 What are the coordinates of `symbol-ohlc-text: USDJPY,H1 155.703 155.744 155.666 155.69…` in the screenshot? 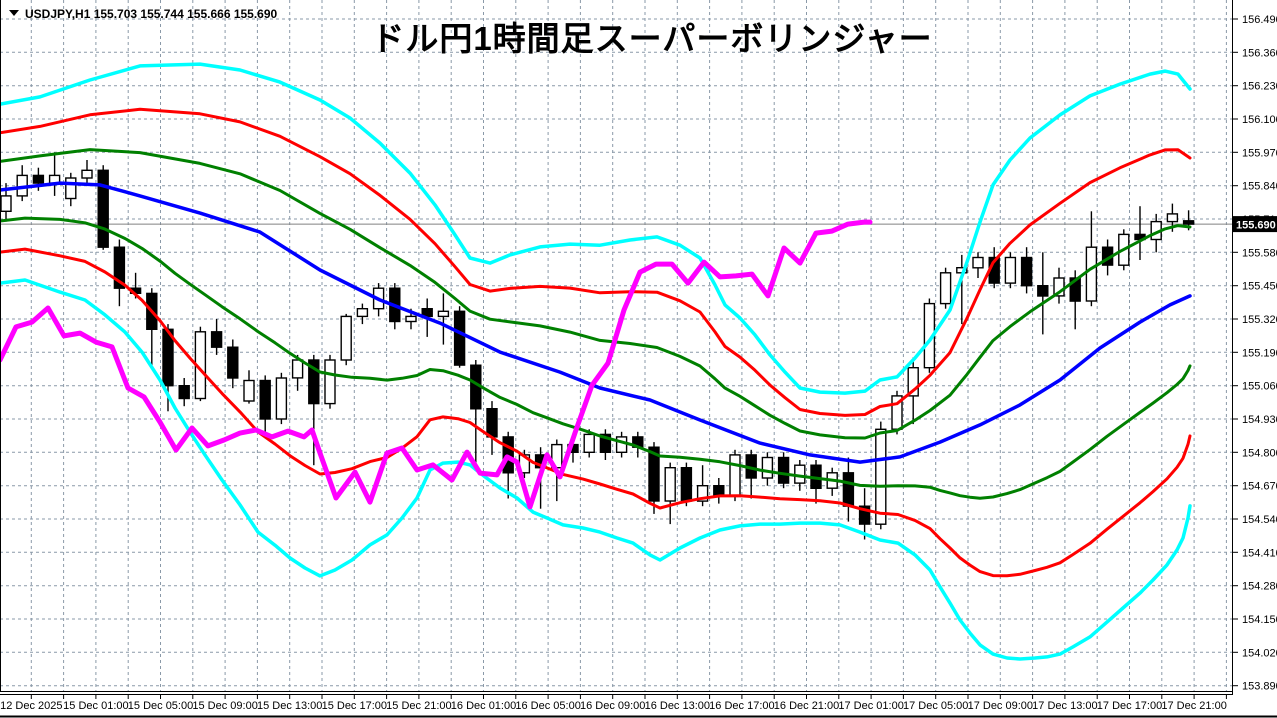 It's located at (151, 14).